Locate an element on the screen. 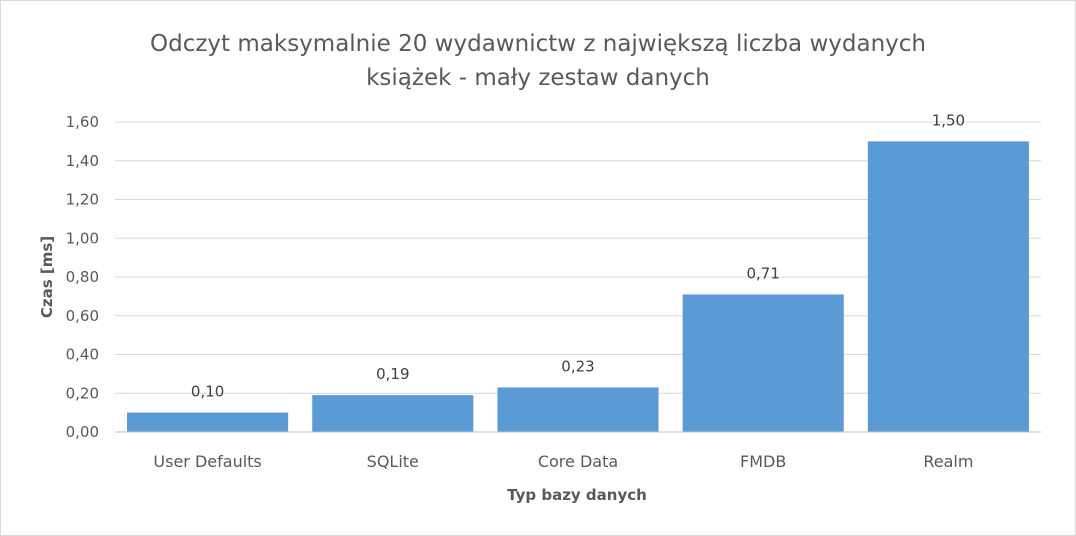 This screenshot has height=536, width=1076. x-category-label: FMDB is located at coordinates (763, 461).